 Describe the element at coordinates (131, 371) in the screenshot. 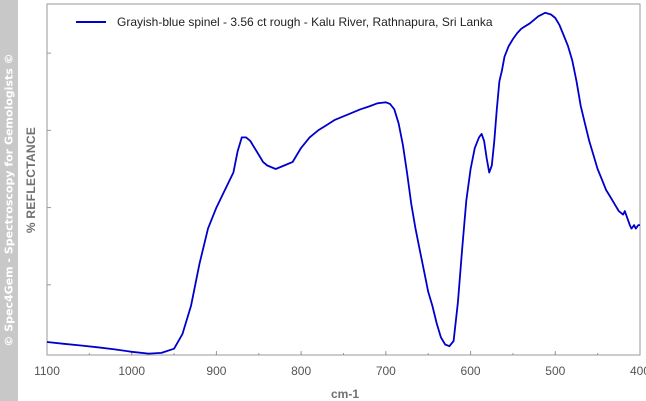

I see `x-tick-label: 1000` at that location.